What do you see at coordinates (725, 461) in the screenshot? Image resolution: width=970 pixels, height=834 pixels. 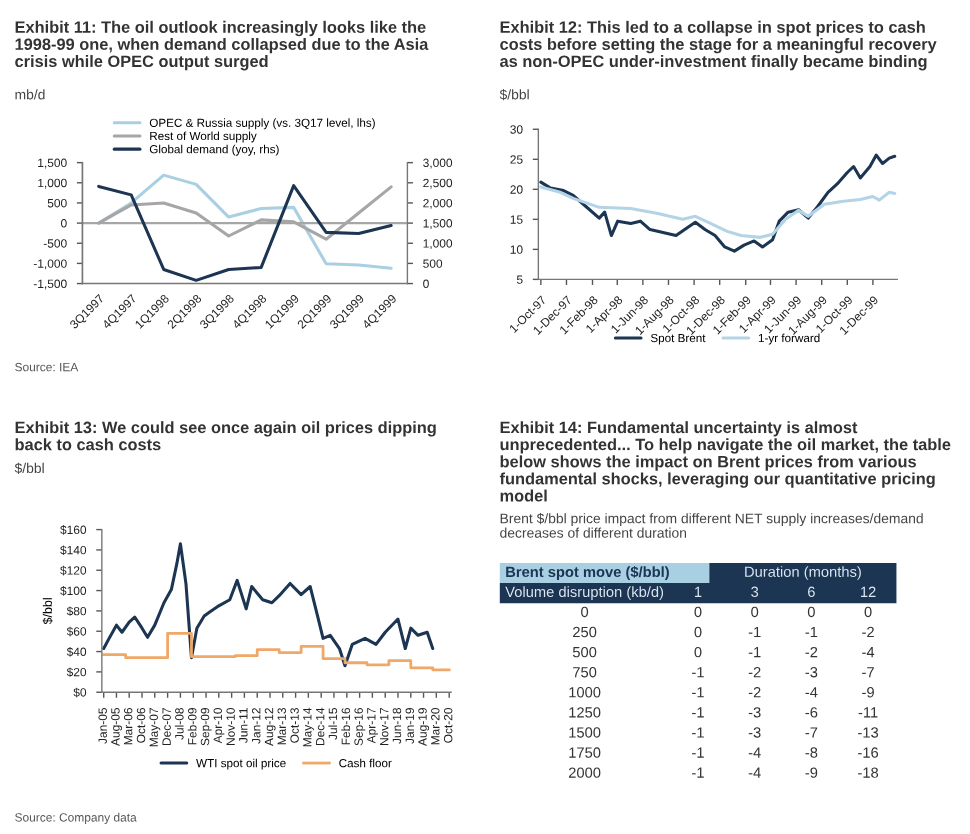 I see `chart-title: Exhibit 14: Fundamental uncertainty is almost unprecedented... To help navigate the oil market, the table below shows the impact on Brent prices from various fundamental shocks, leveraging our quantitative pricing model` at bounding box center [725, 461].